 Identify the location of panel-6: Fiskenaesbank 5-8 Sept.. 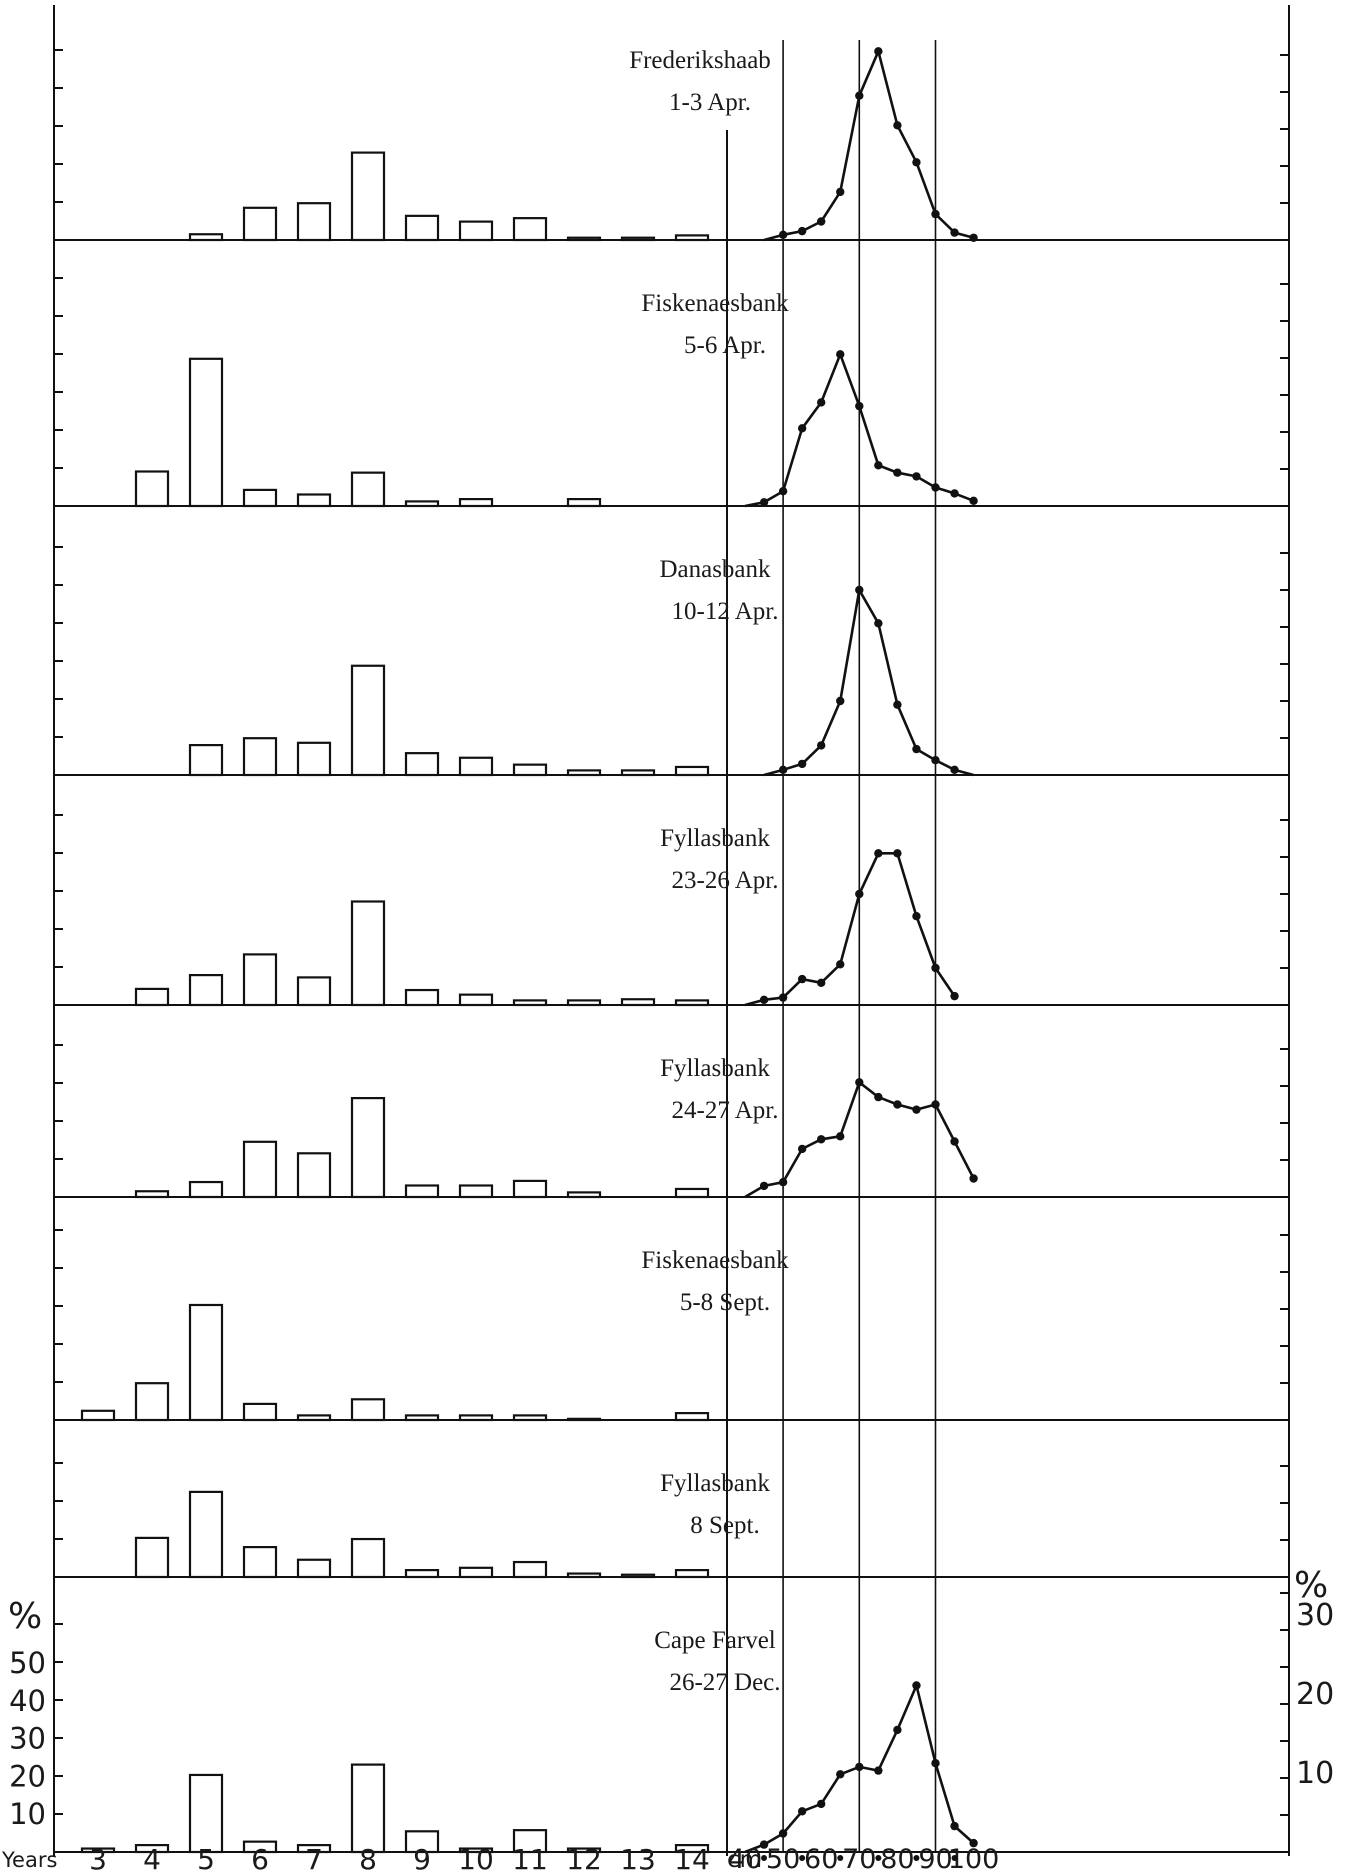
(671, 1325).